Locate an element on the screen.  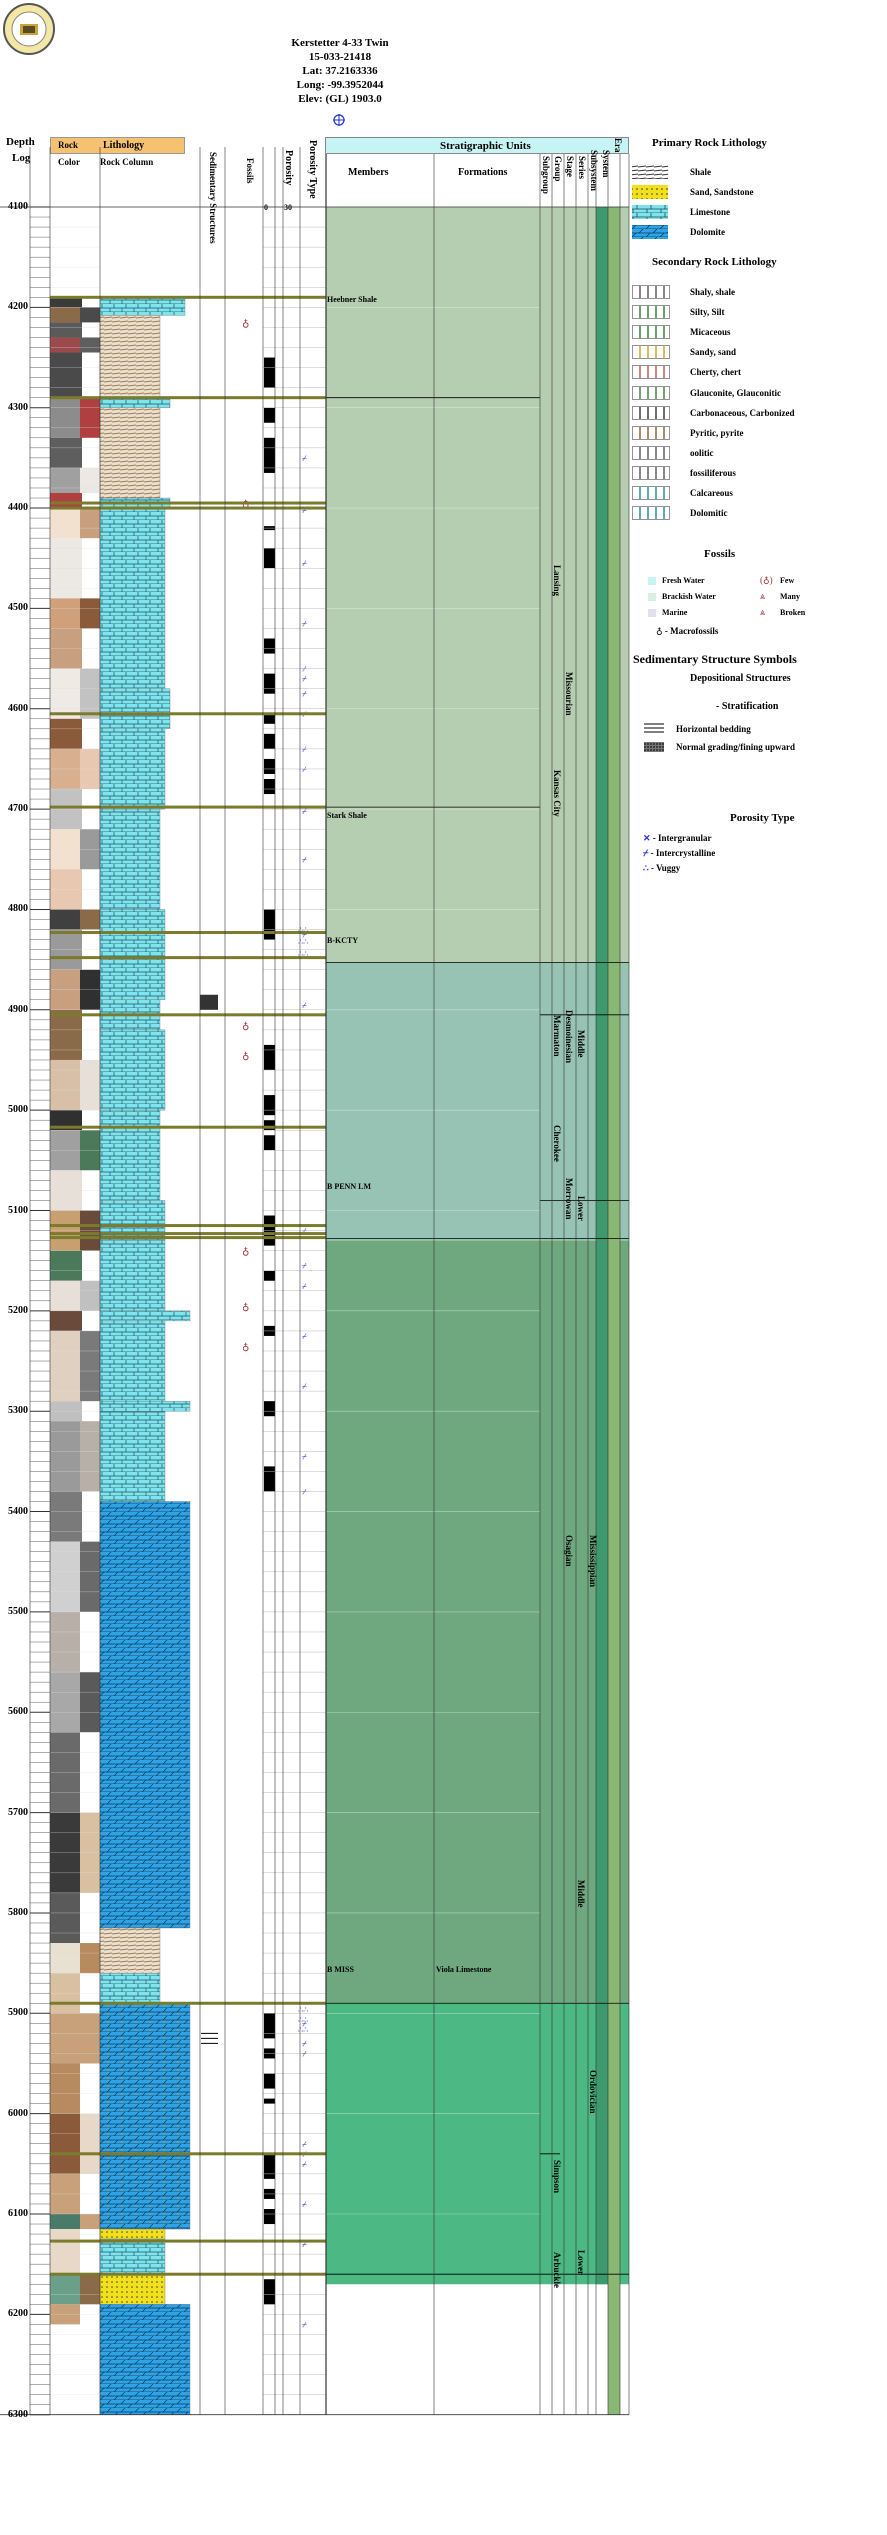
strat-ordovician: Ordovician is located at coordinates (593, 2092).